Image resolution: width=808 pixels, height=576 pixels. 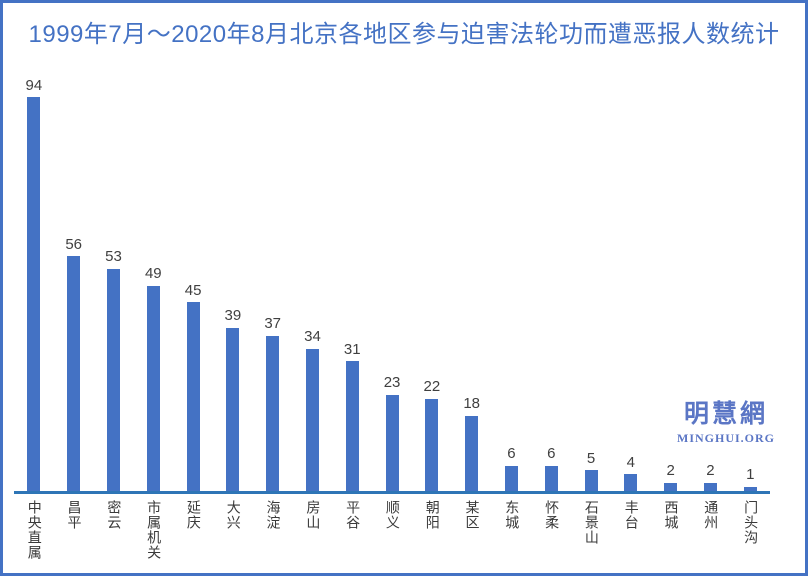 I want to click on bar-column: 23, so click(x=392, y=433).